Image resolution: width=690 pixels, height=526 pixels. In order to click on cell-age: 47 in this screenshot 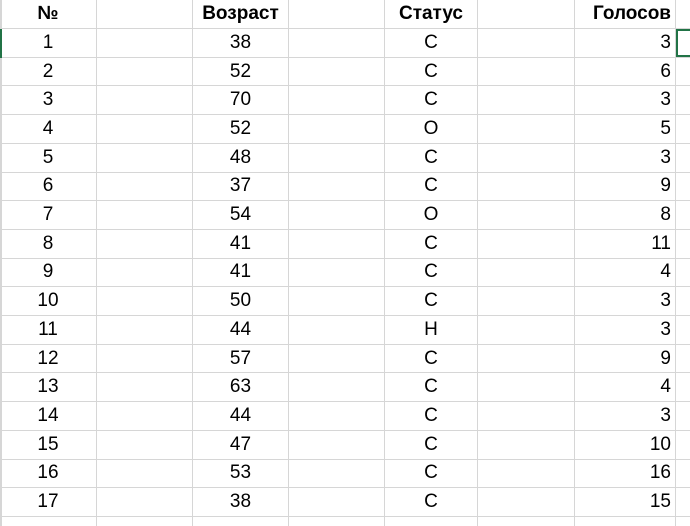, I will do `click(241, 444)`.